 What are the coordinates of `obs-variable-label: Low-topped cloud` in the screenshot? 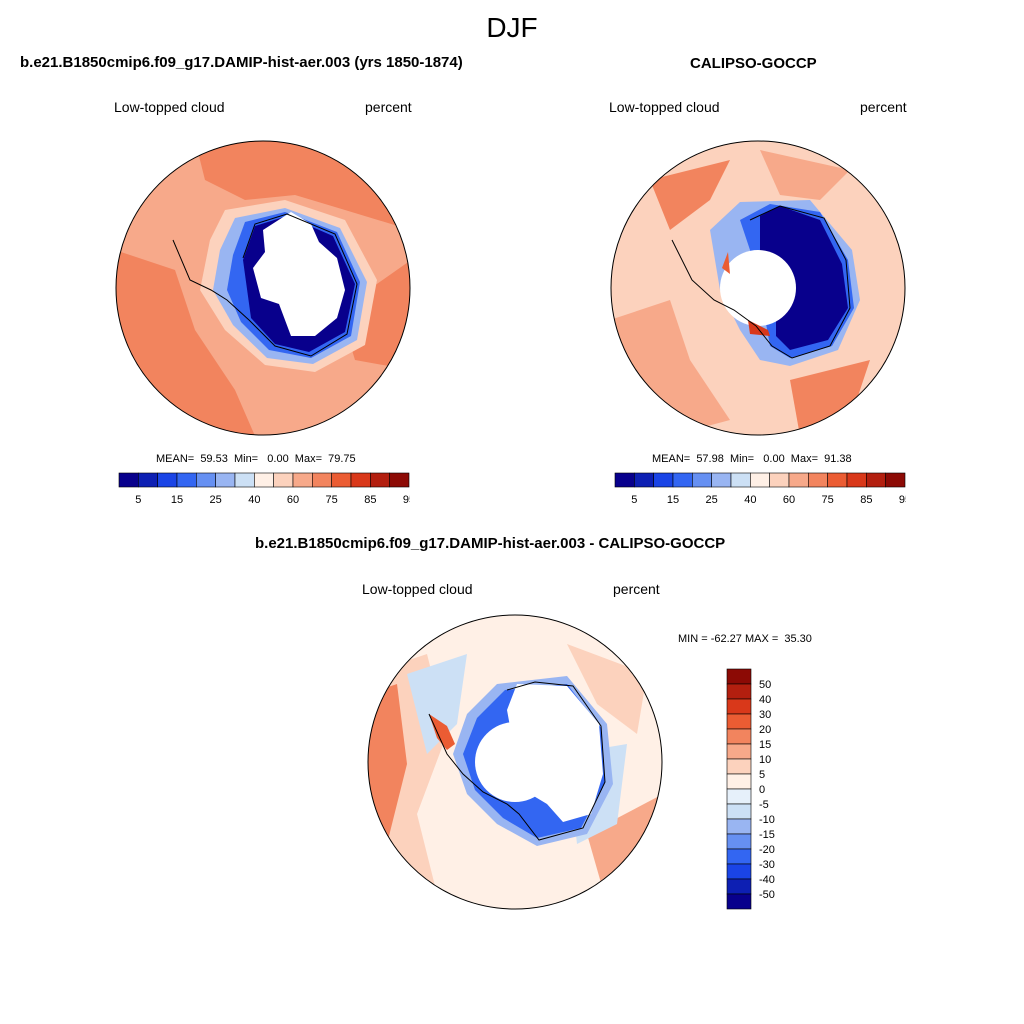 It's located at (664, 107).